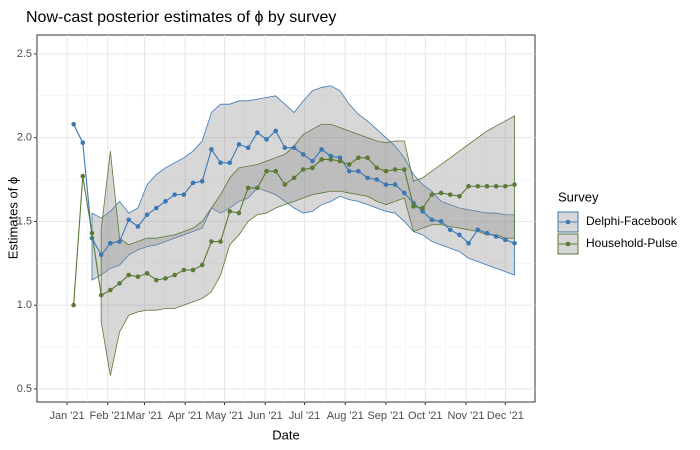 Image resolution: width=700 pixels, height=450 pixels. Describe the element at coordinates (578, 196) in the screenshot. I see `legend-title: Survey` at that location.